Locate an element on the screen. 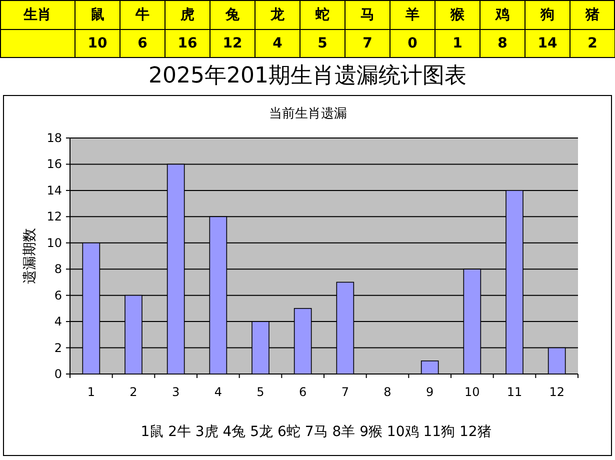 This screenshot has width=615, height=460. text: 生肖 is located at coordinates (37, 15).